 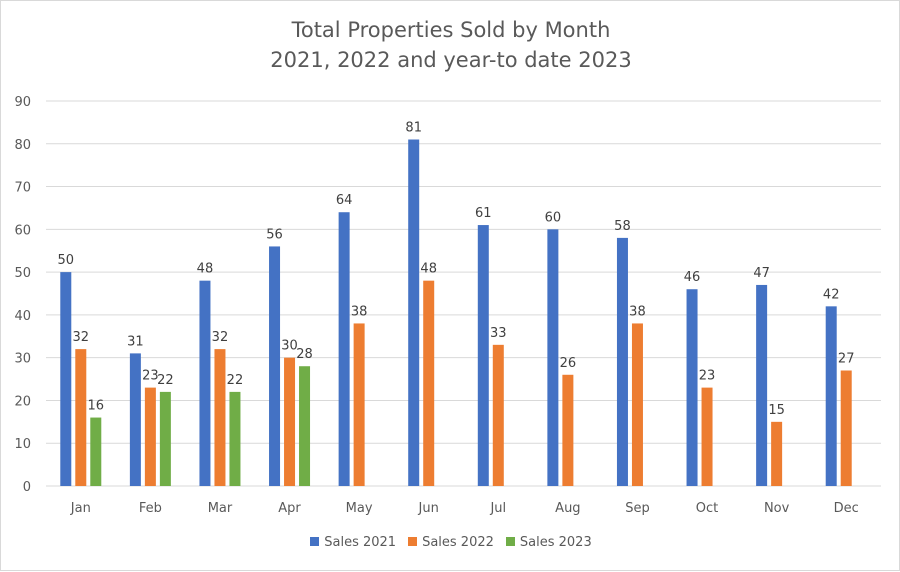 I want to click on y-tick-label: 20, so click(x=22, y=401).